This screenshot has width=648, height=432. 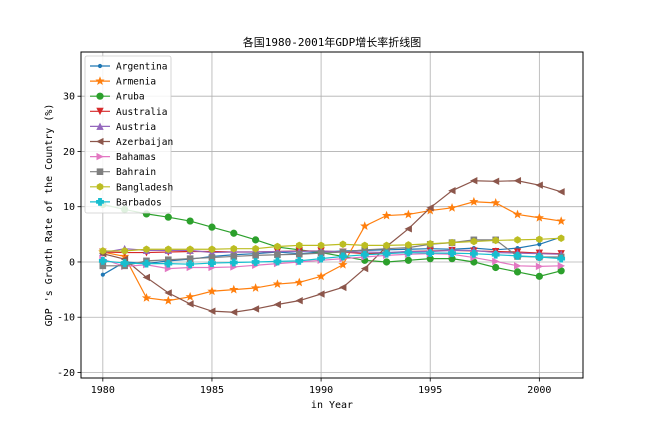 What do you see at coordinates (212, 390) in the screenshot?
I see `x-tick-label: 1985` at bounding box center [212, 390].